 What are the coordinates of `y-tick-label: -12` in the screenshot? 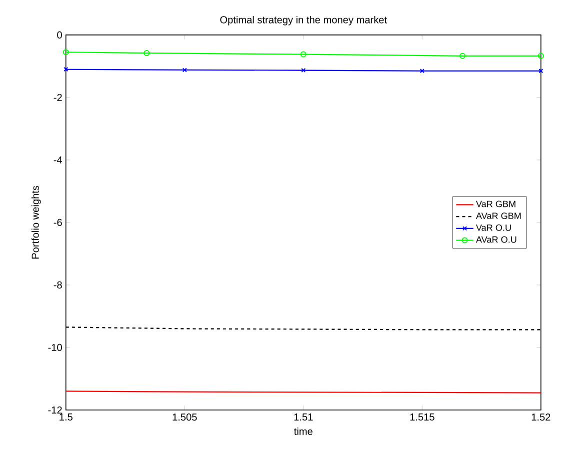 It's located at (55, 410).